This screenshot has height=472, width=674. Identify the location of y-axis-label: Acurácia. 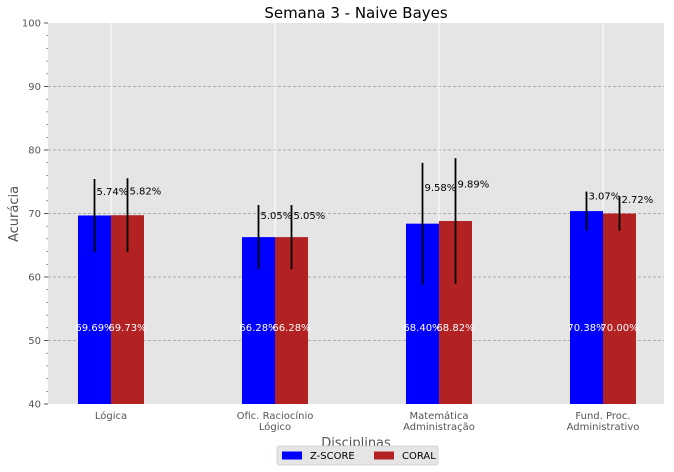
(14, 214).